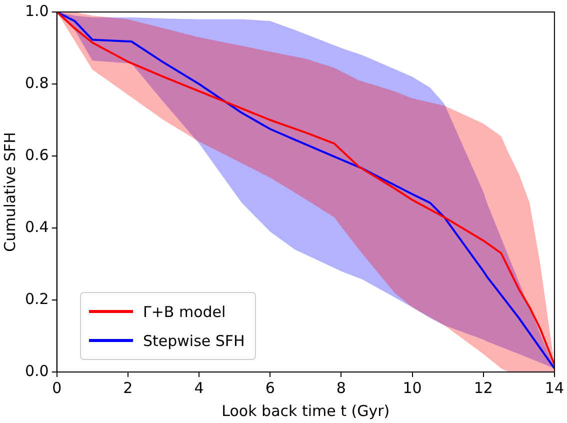  Describe the element at coordinates (270, 387) in the screenshot. I see `x-tick-label: 6` at that location.